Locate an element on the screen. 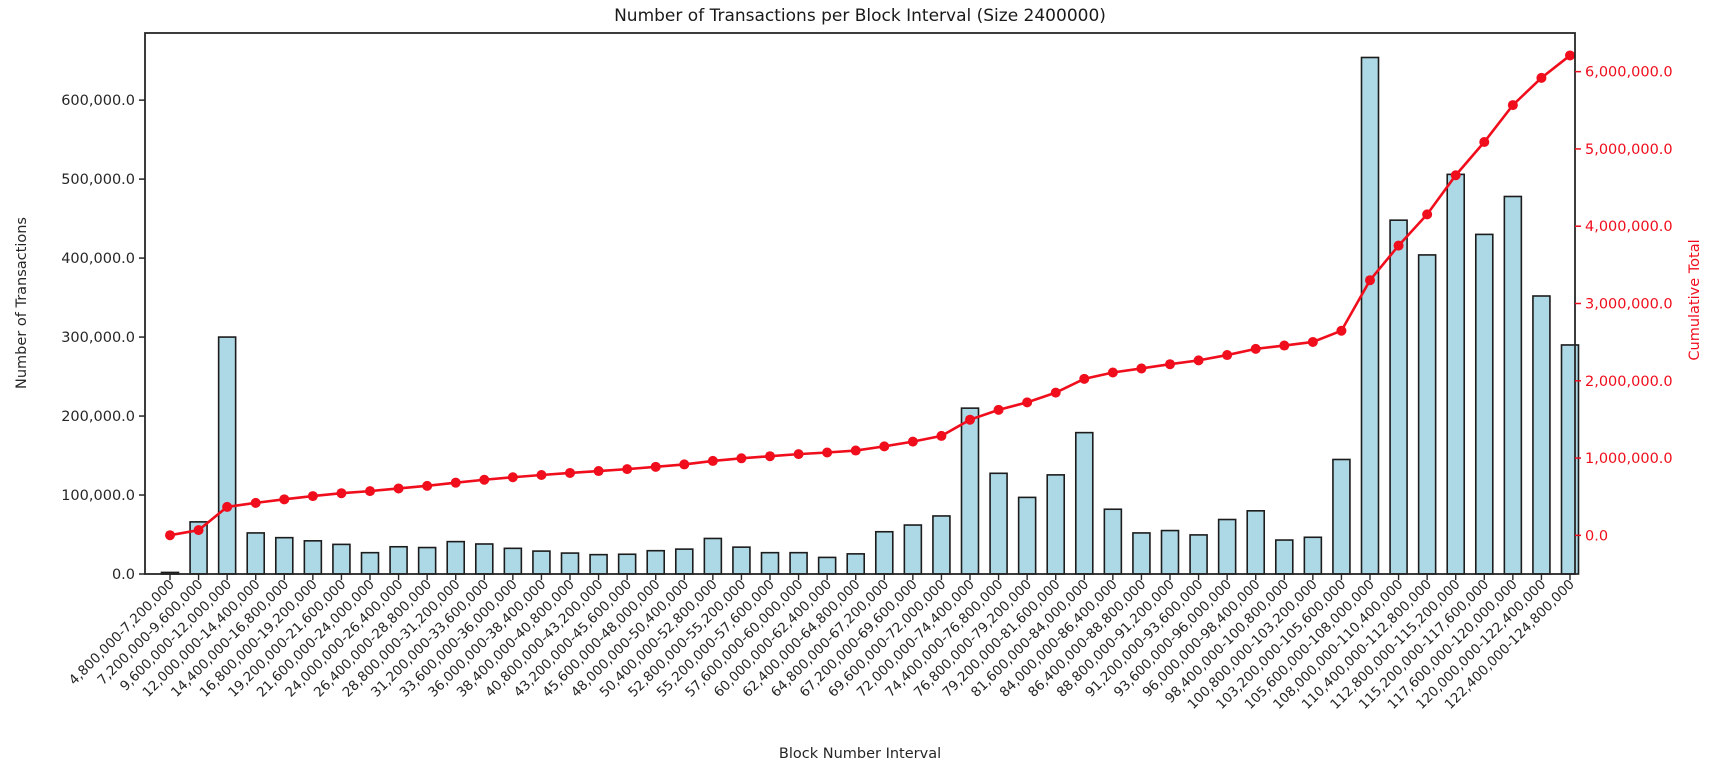  y-tick-label-left: 300,000.0 is located at coordinates (98, 338).